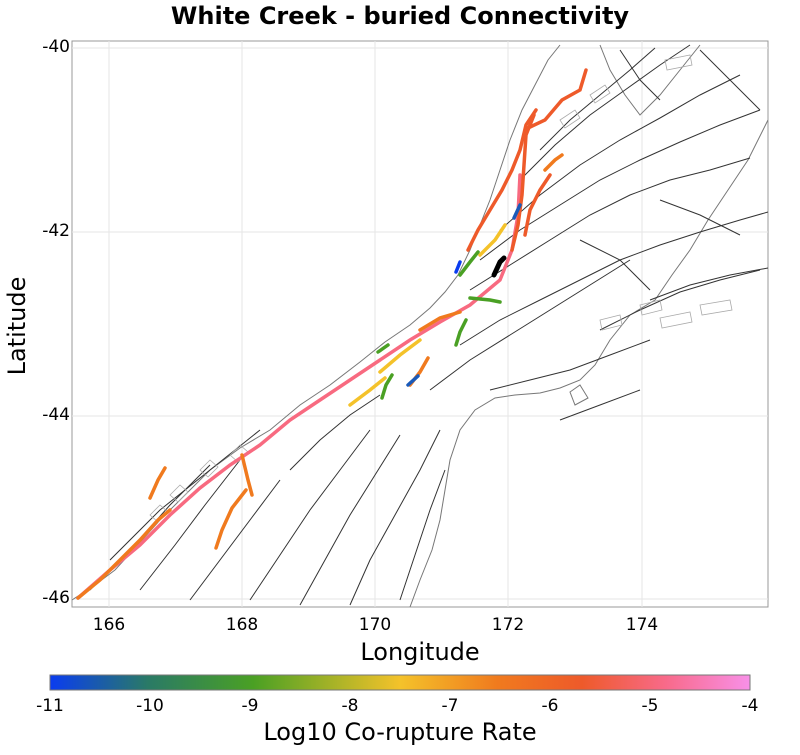 The height and width of the screenshot is (755, 800). Describe the element at coordinates (375, 625) in the screenshot. I see `x-tick: 170` at that location.